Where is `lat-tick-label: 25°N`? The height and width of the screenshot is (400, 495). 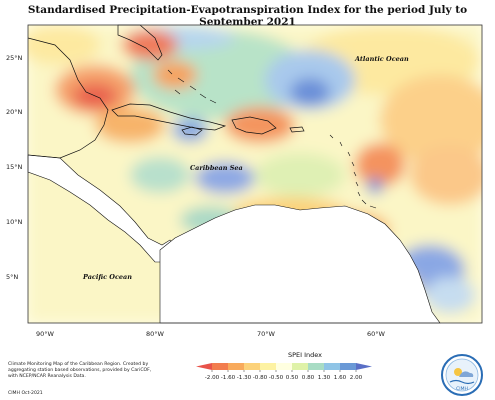
lat-tick-label: 25°N is located at coordinates (14, 58).